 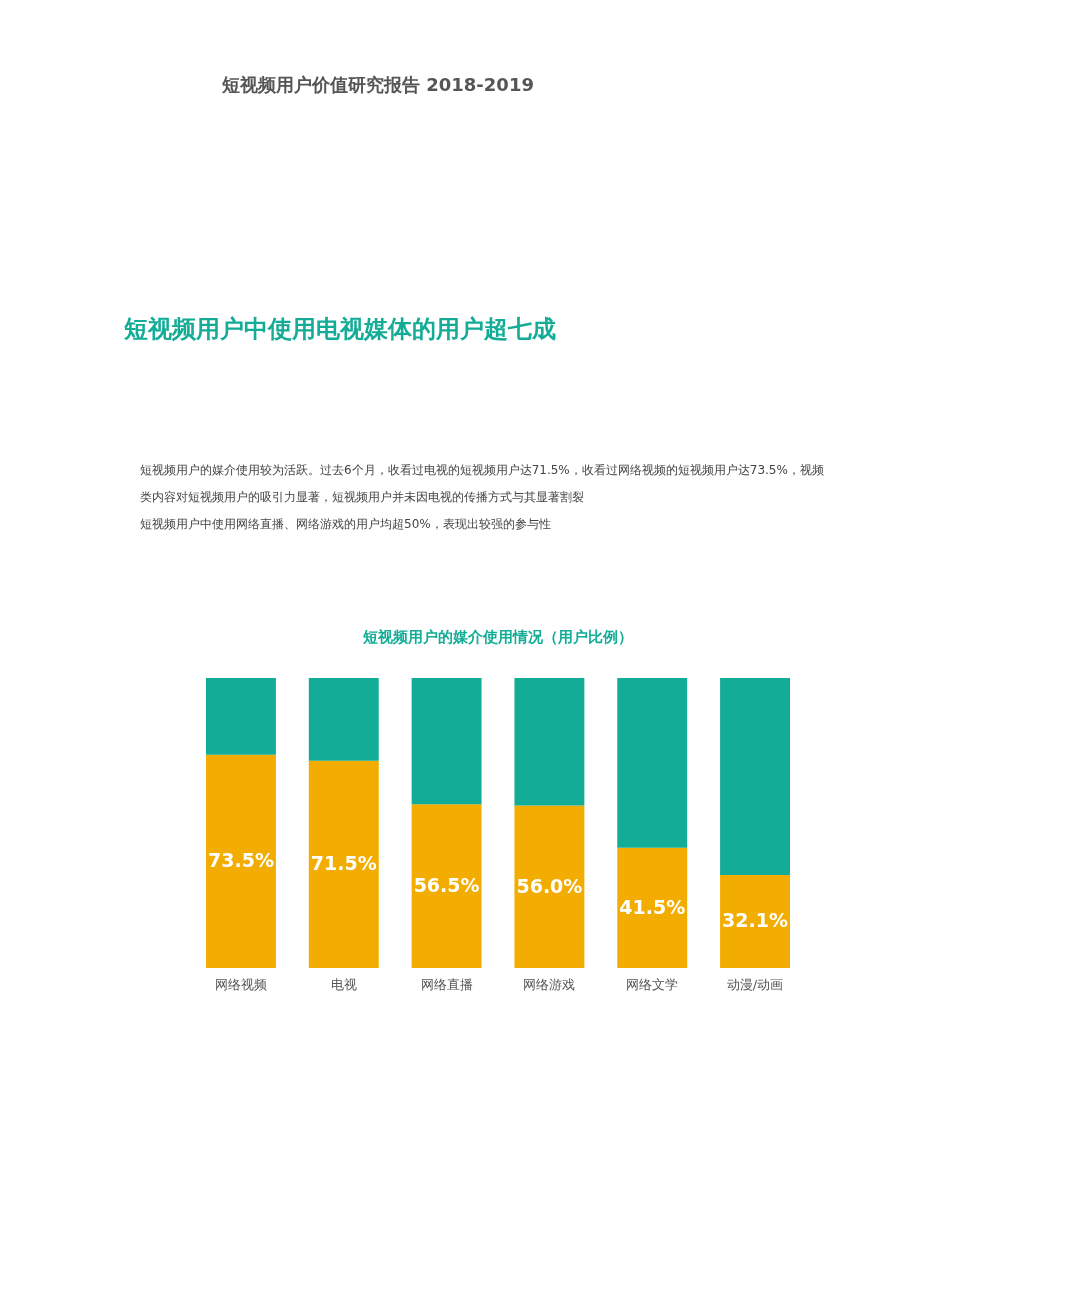 I want to click on x-tick-label: 电视, so click(x=343, y=984).